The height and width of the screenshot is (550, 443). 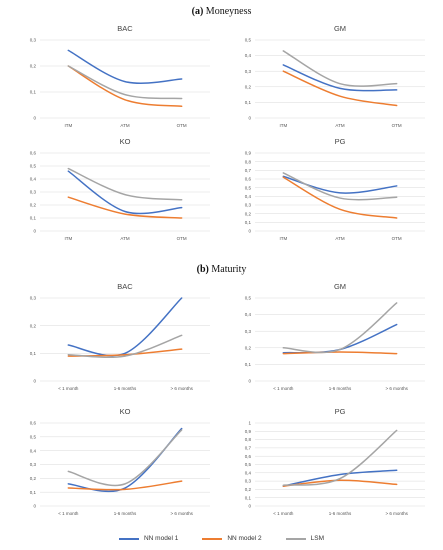 I want to click on legend-label: NN model 2, so click(x=244, y=538).